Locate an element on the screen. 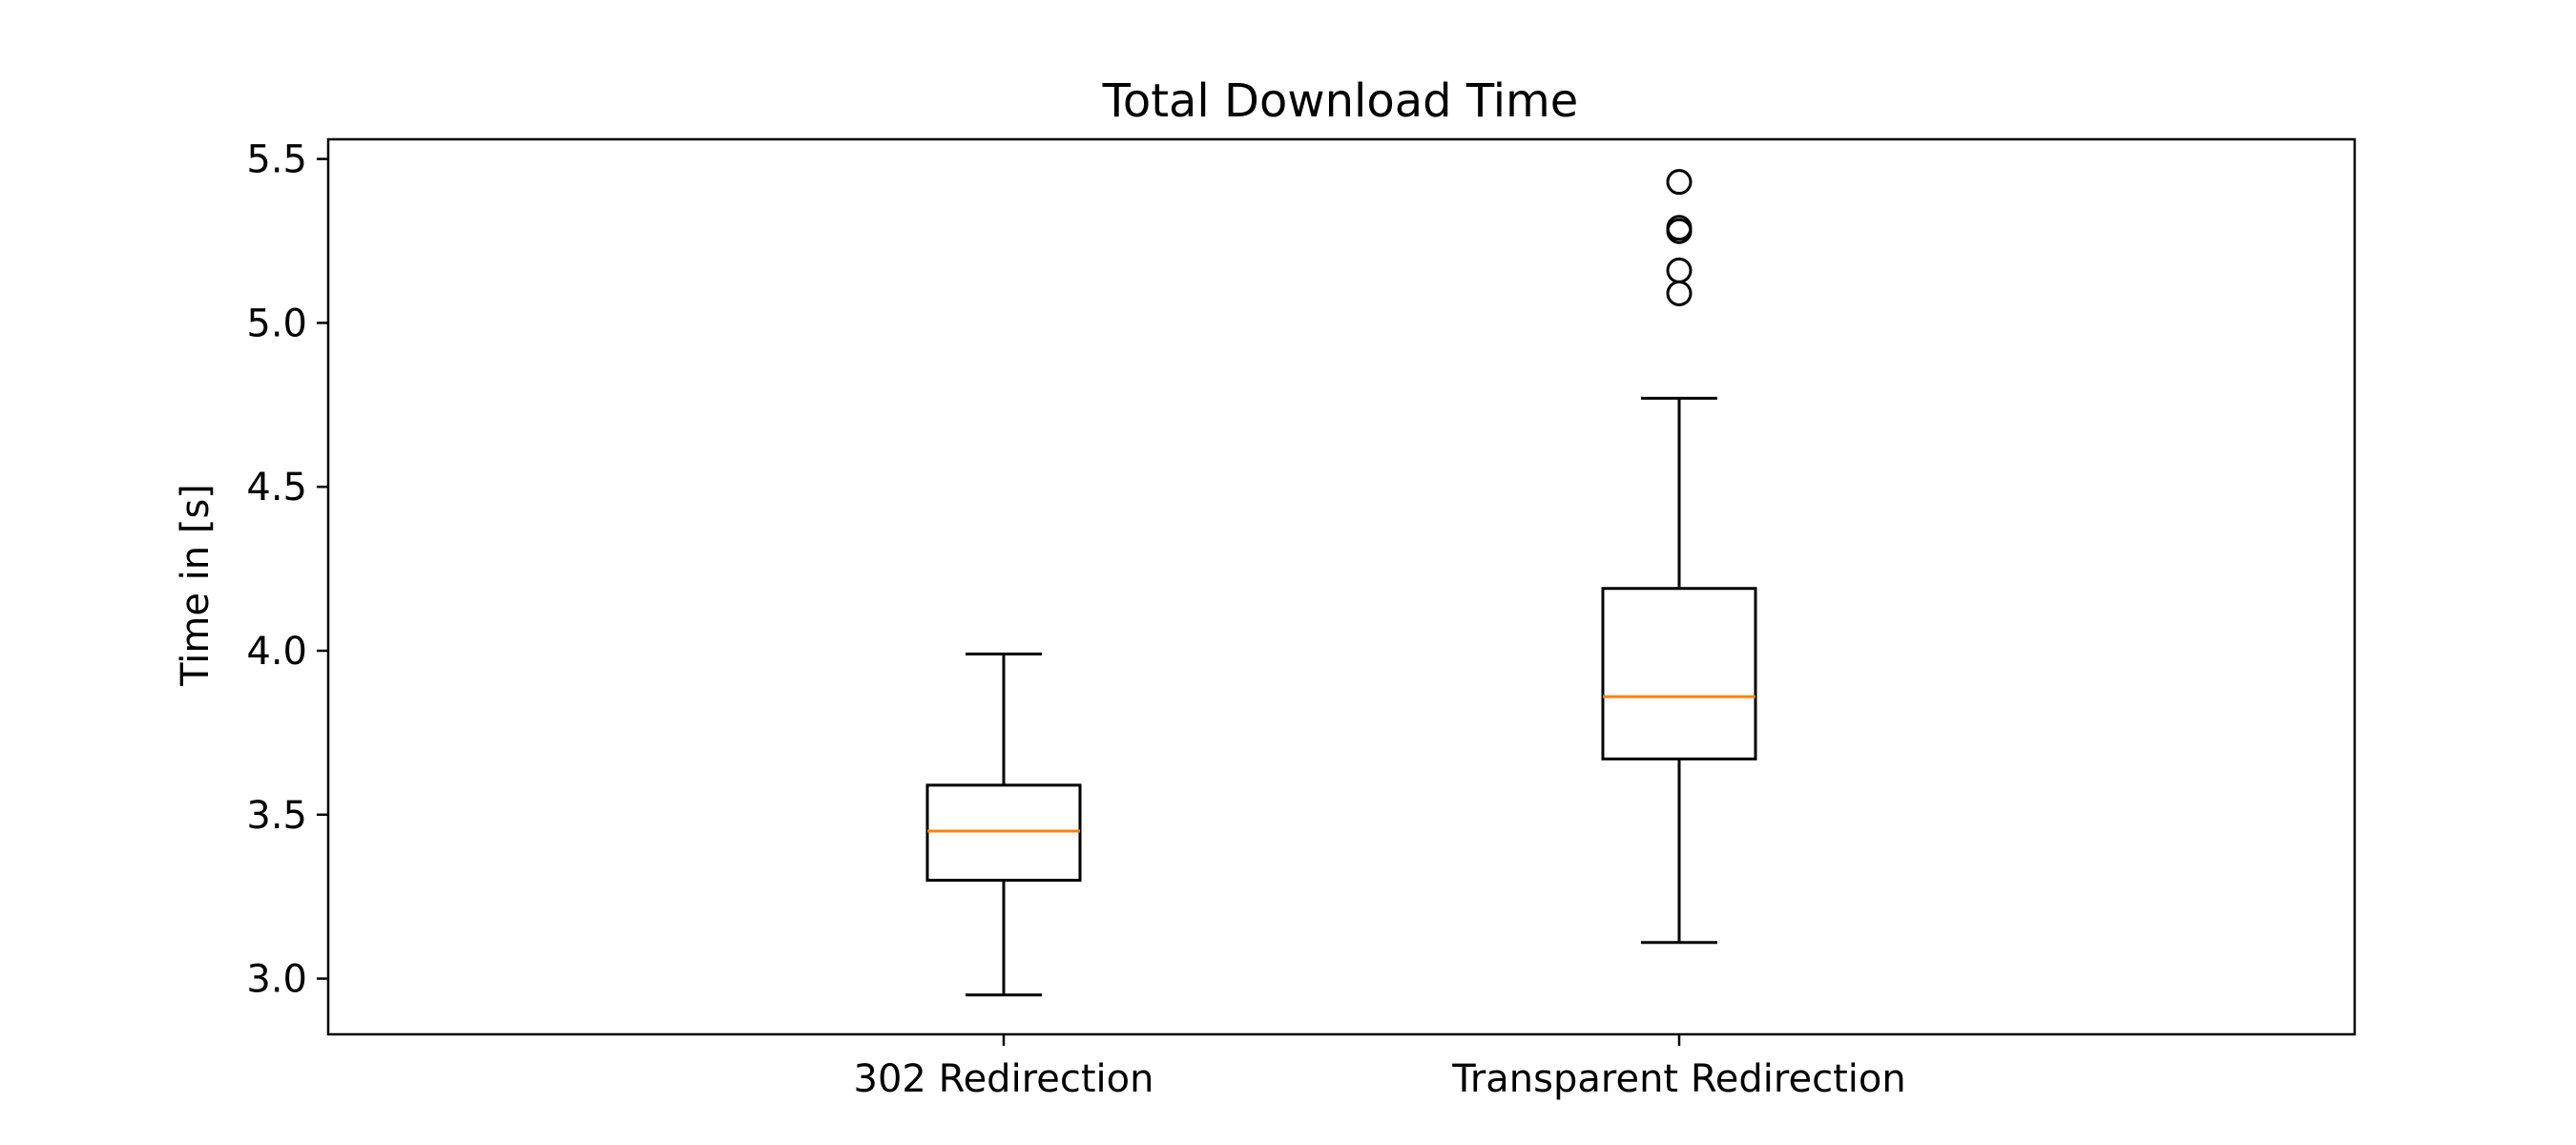 This screenshot has height=1145, width=2576. y-tick-label: 3.5 is located at coordinates (276, 816).